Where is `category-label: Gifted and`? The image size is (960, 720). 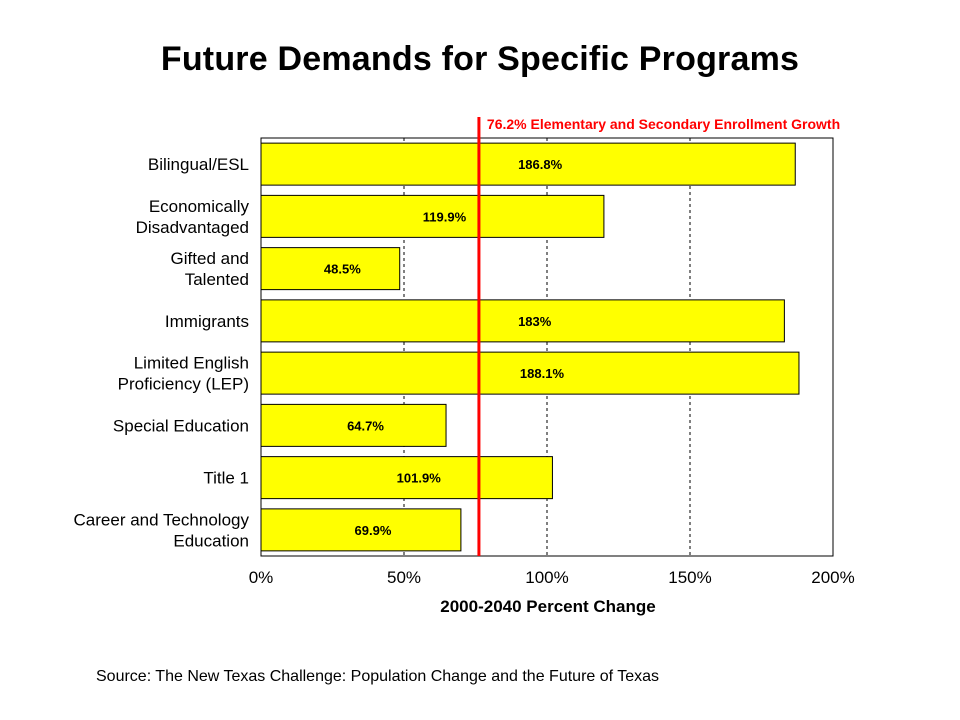
category-label: Gifted and is located at coordinates (210, 258).